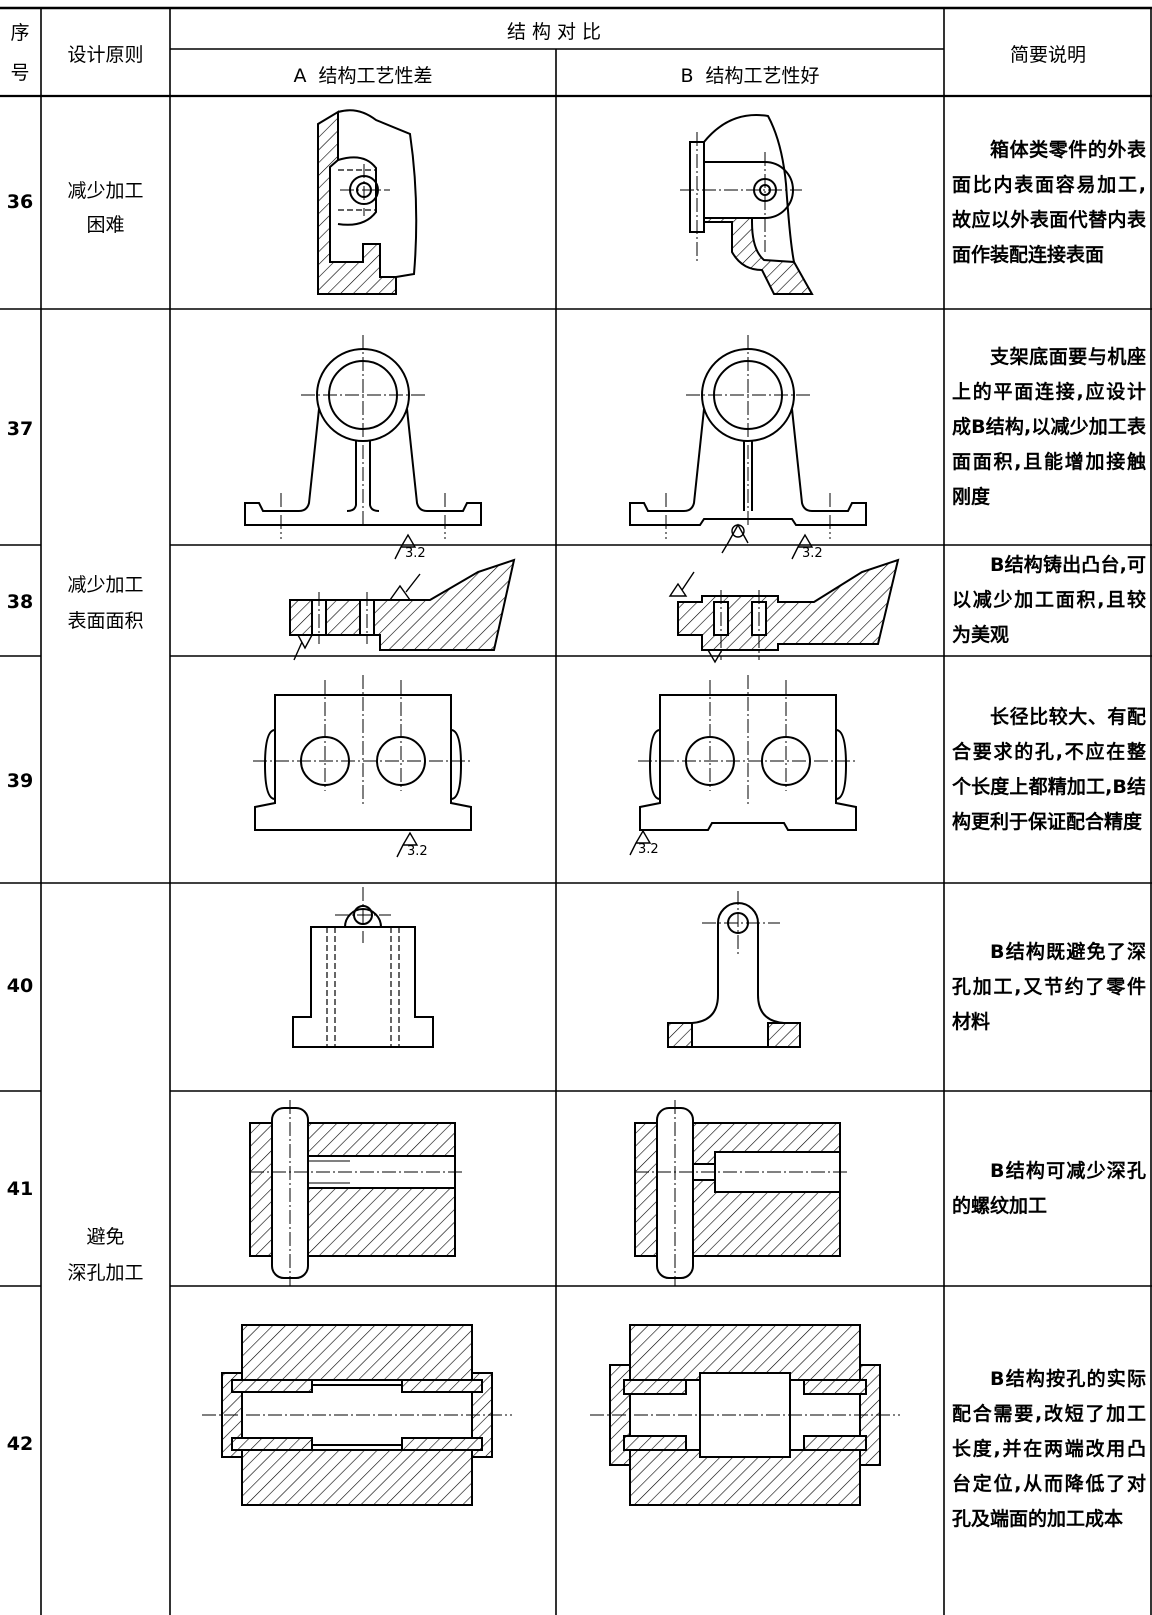  Describe the element at coordinates (20, 429) in the screenshot. I see `row-no: 37` at that location.